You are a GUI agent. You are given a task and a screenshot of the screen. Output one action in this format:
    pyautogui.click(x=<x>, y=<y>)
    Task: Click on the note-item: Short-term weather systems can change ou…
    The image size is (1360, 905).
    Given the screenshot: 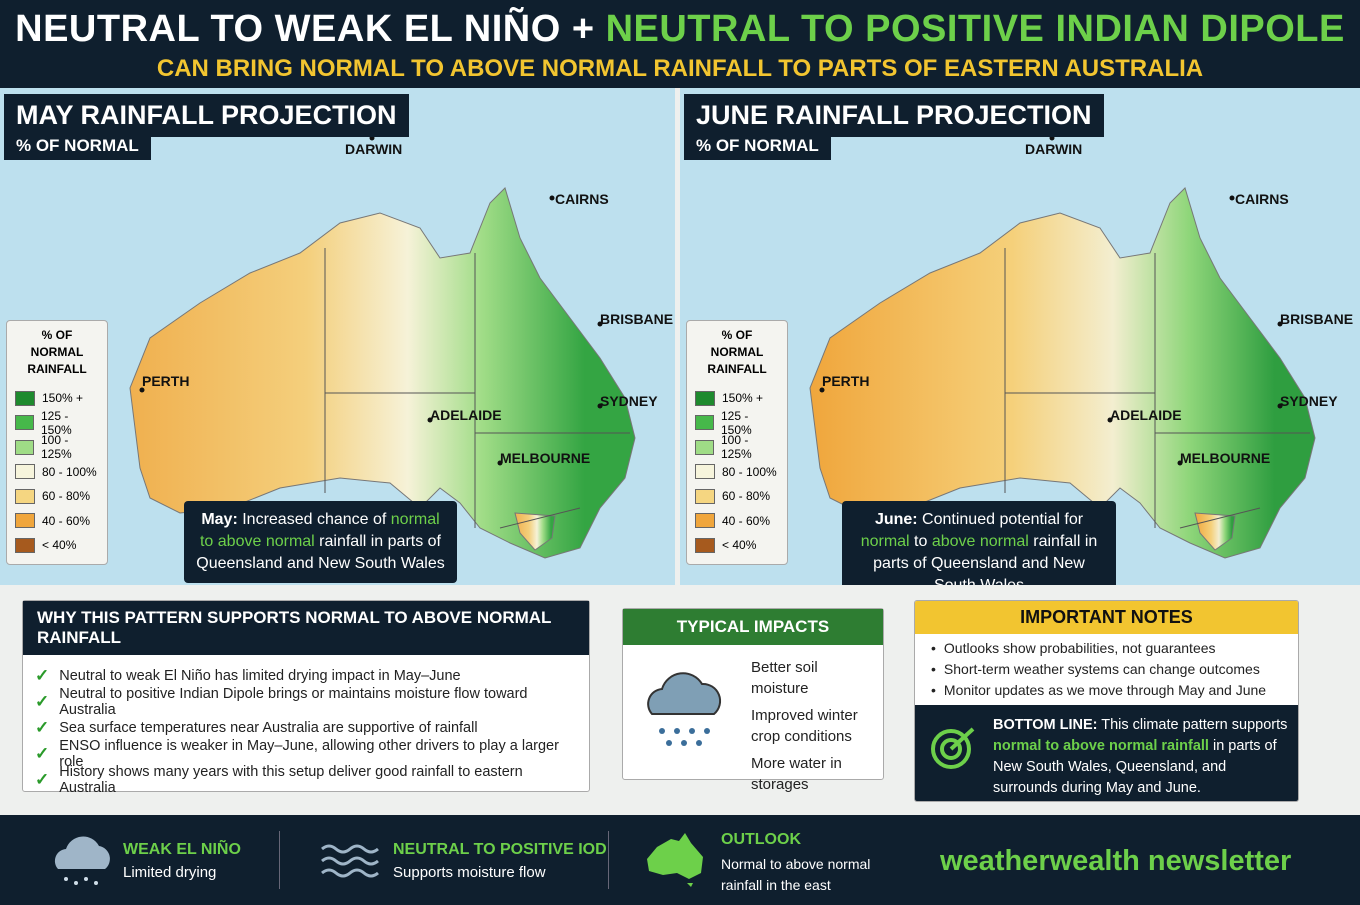 What is the action you would take?
    pyautogui.click(x=1106, y=671)
    